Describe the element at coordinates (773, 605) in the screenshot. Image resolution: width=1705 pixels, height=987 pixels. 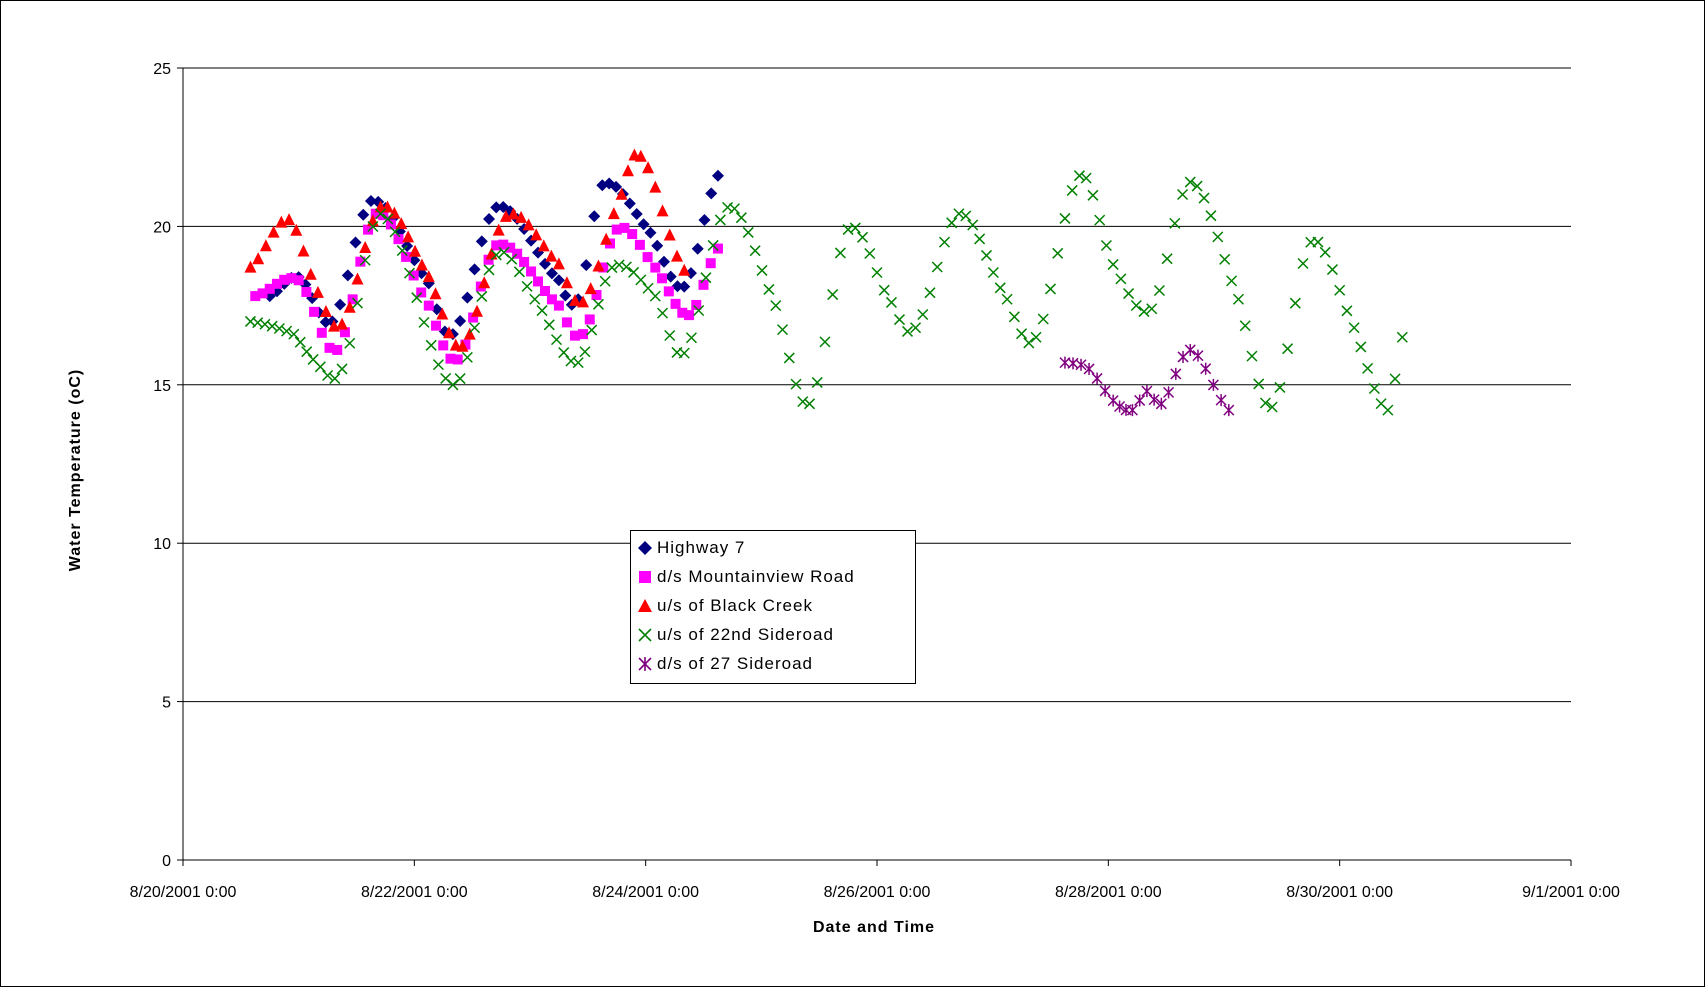
I see `legend-item-black-creek: u/s of Black Creek` at that location.